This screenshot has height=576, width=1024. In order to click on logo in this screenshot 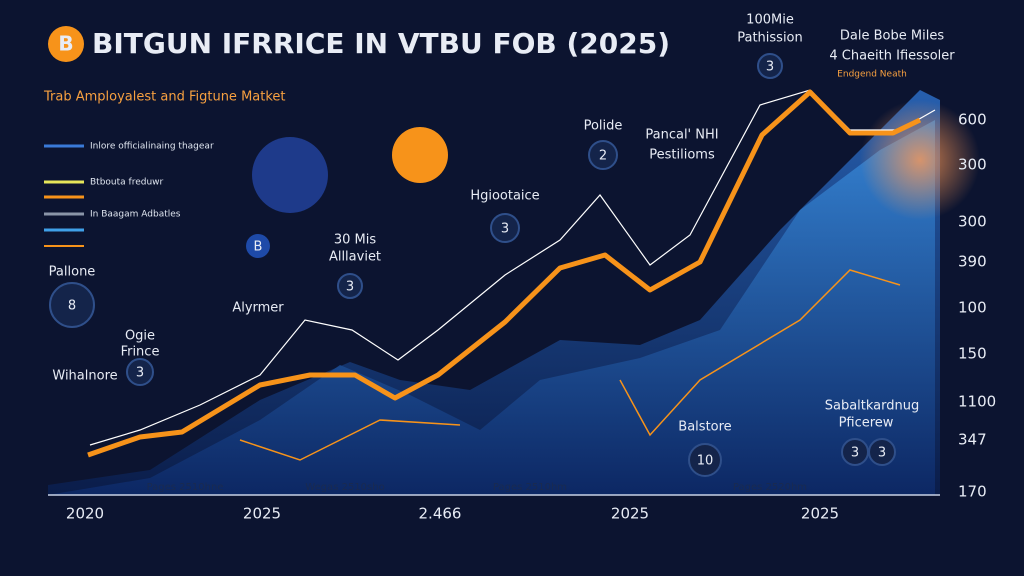, I will do `click(66, 44)`.